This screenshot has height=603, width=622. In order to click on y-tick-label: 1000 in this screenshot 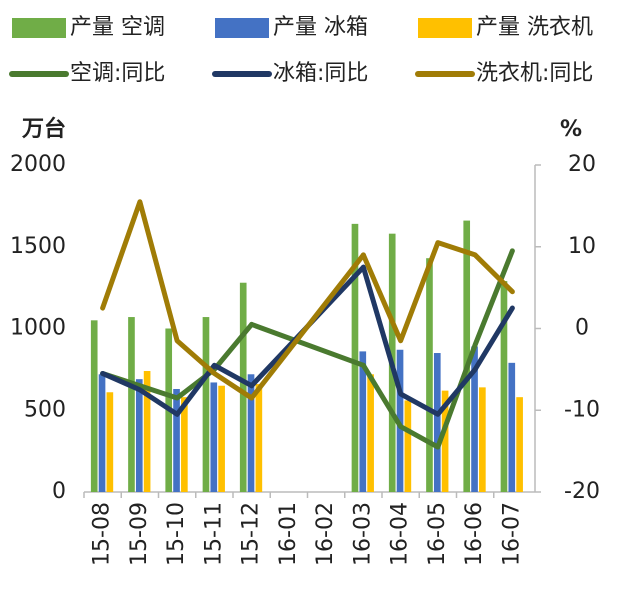, I will do `click(38, 328)`.